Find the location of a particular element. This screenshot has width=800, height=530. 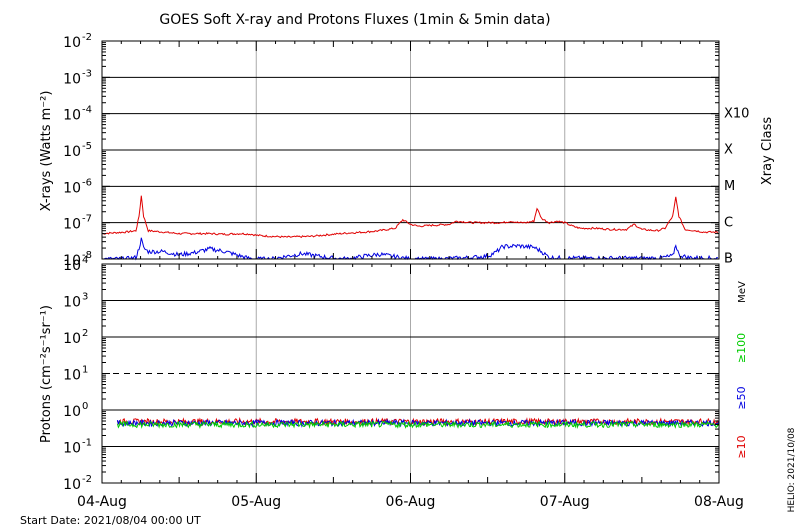

xray-y-tick-label-exponent: -4 is located at coordinates (87, 110).